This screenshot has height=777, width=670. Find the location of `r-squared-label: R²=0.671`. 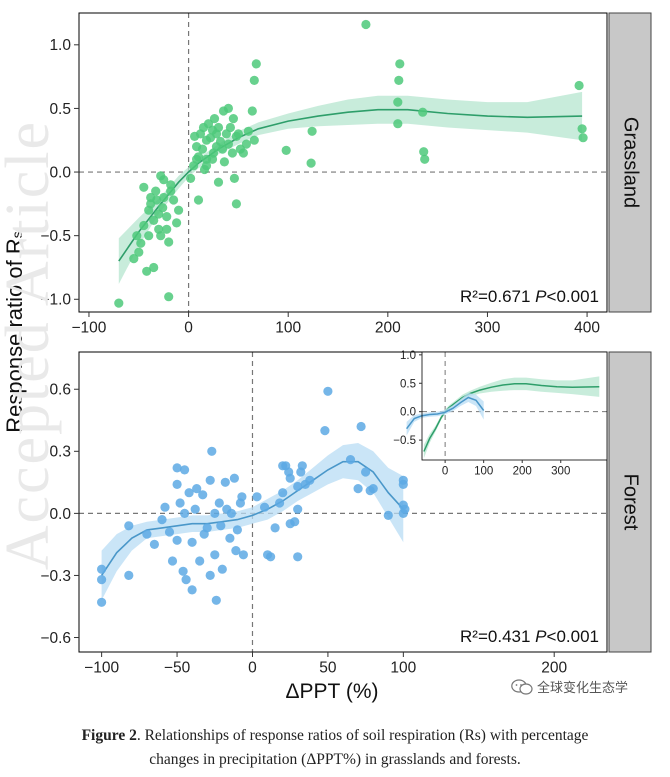

r-squared-label: R²=0.671 is located at coordinates (497, 296).